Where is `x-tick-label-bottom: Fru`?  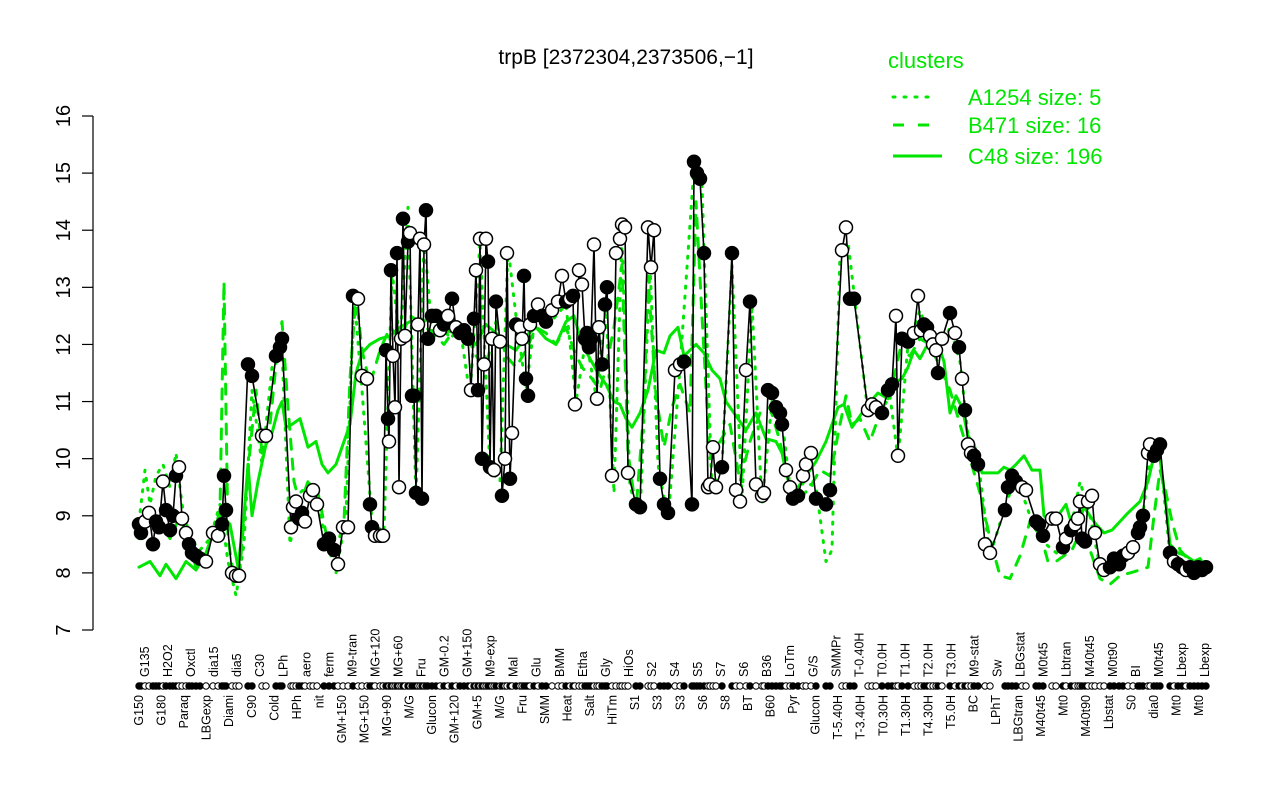
x-tick-label-bottom: Fru is located at coordinates (522, 704).